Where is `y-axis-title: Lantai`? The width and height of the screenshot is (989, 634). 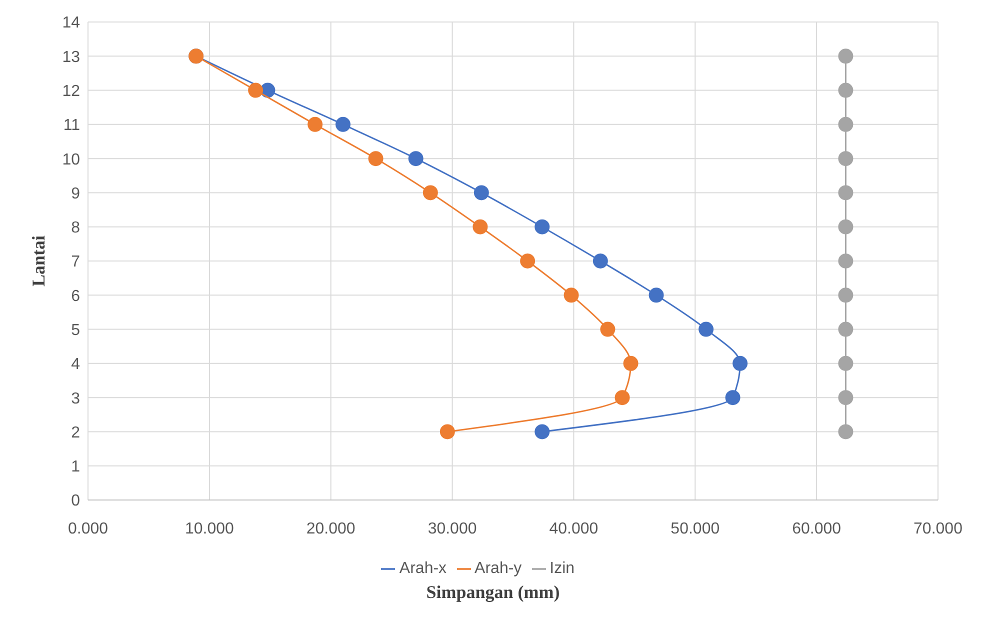 y-axis-title: Lantai is located at coordinates (38, 261).